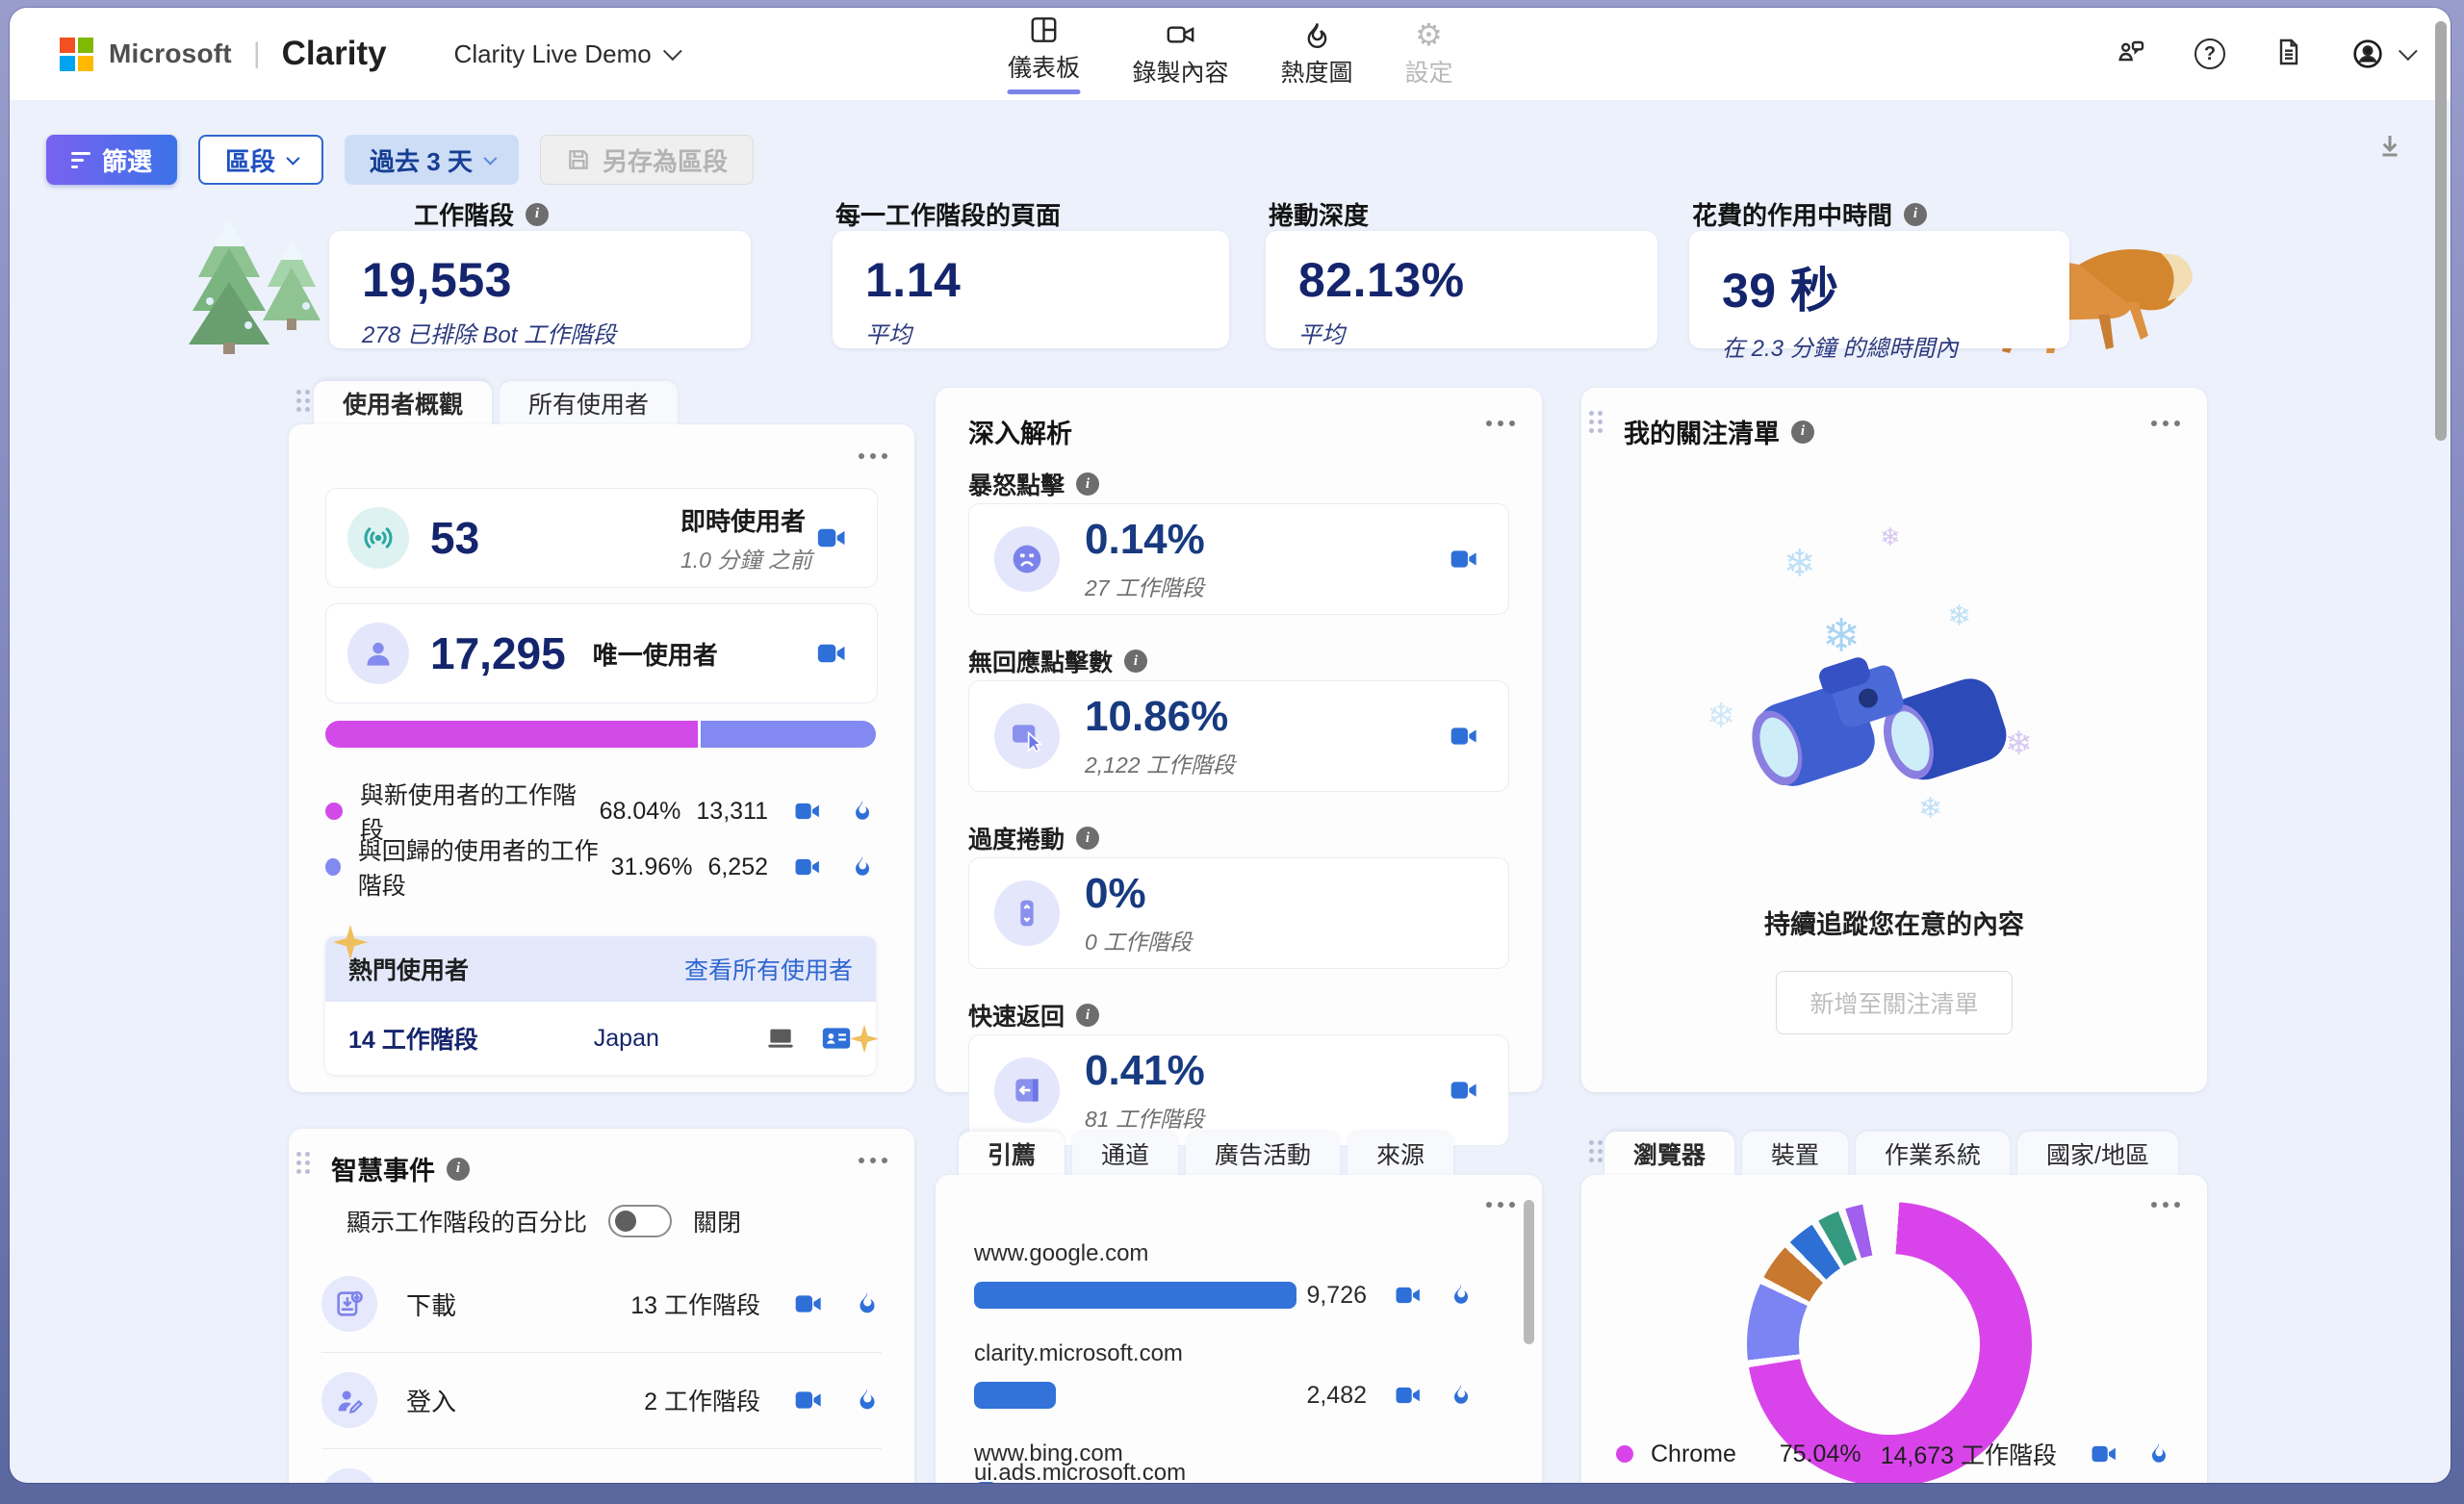 This screenshot has width=2464, height=1504. What do you see at coordinates (2288, 55) in the screenshot?
I see `release-notes-button` at bounding box center [2288, 55].